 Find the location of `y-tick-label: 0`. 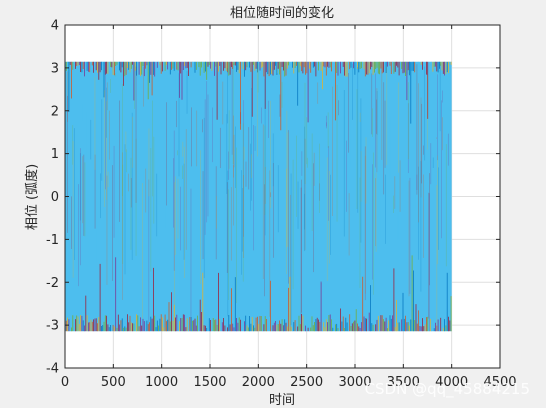

y-tick-label: 0 is located at coordinates (55, 197).